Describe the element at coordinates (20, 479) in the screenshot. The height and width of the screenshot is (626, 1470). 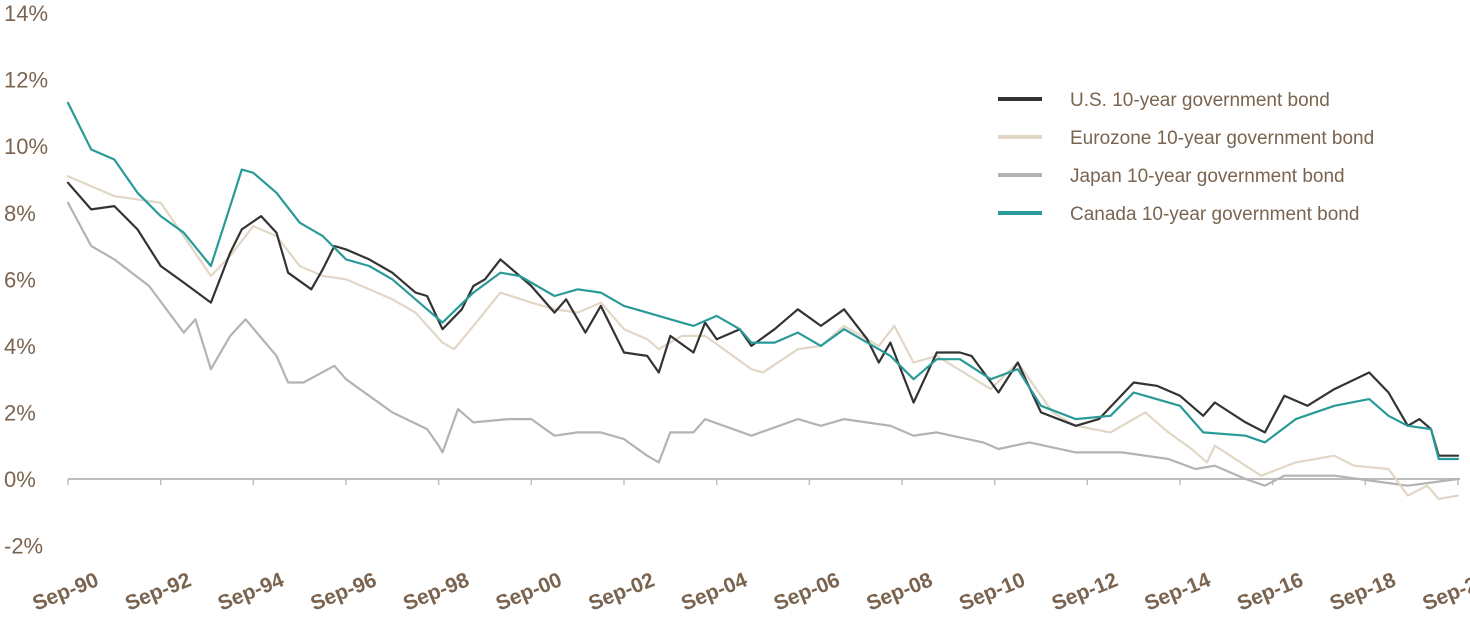
I see `y-tick-label: 0%` at that location.